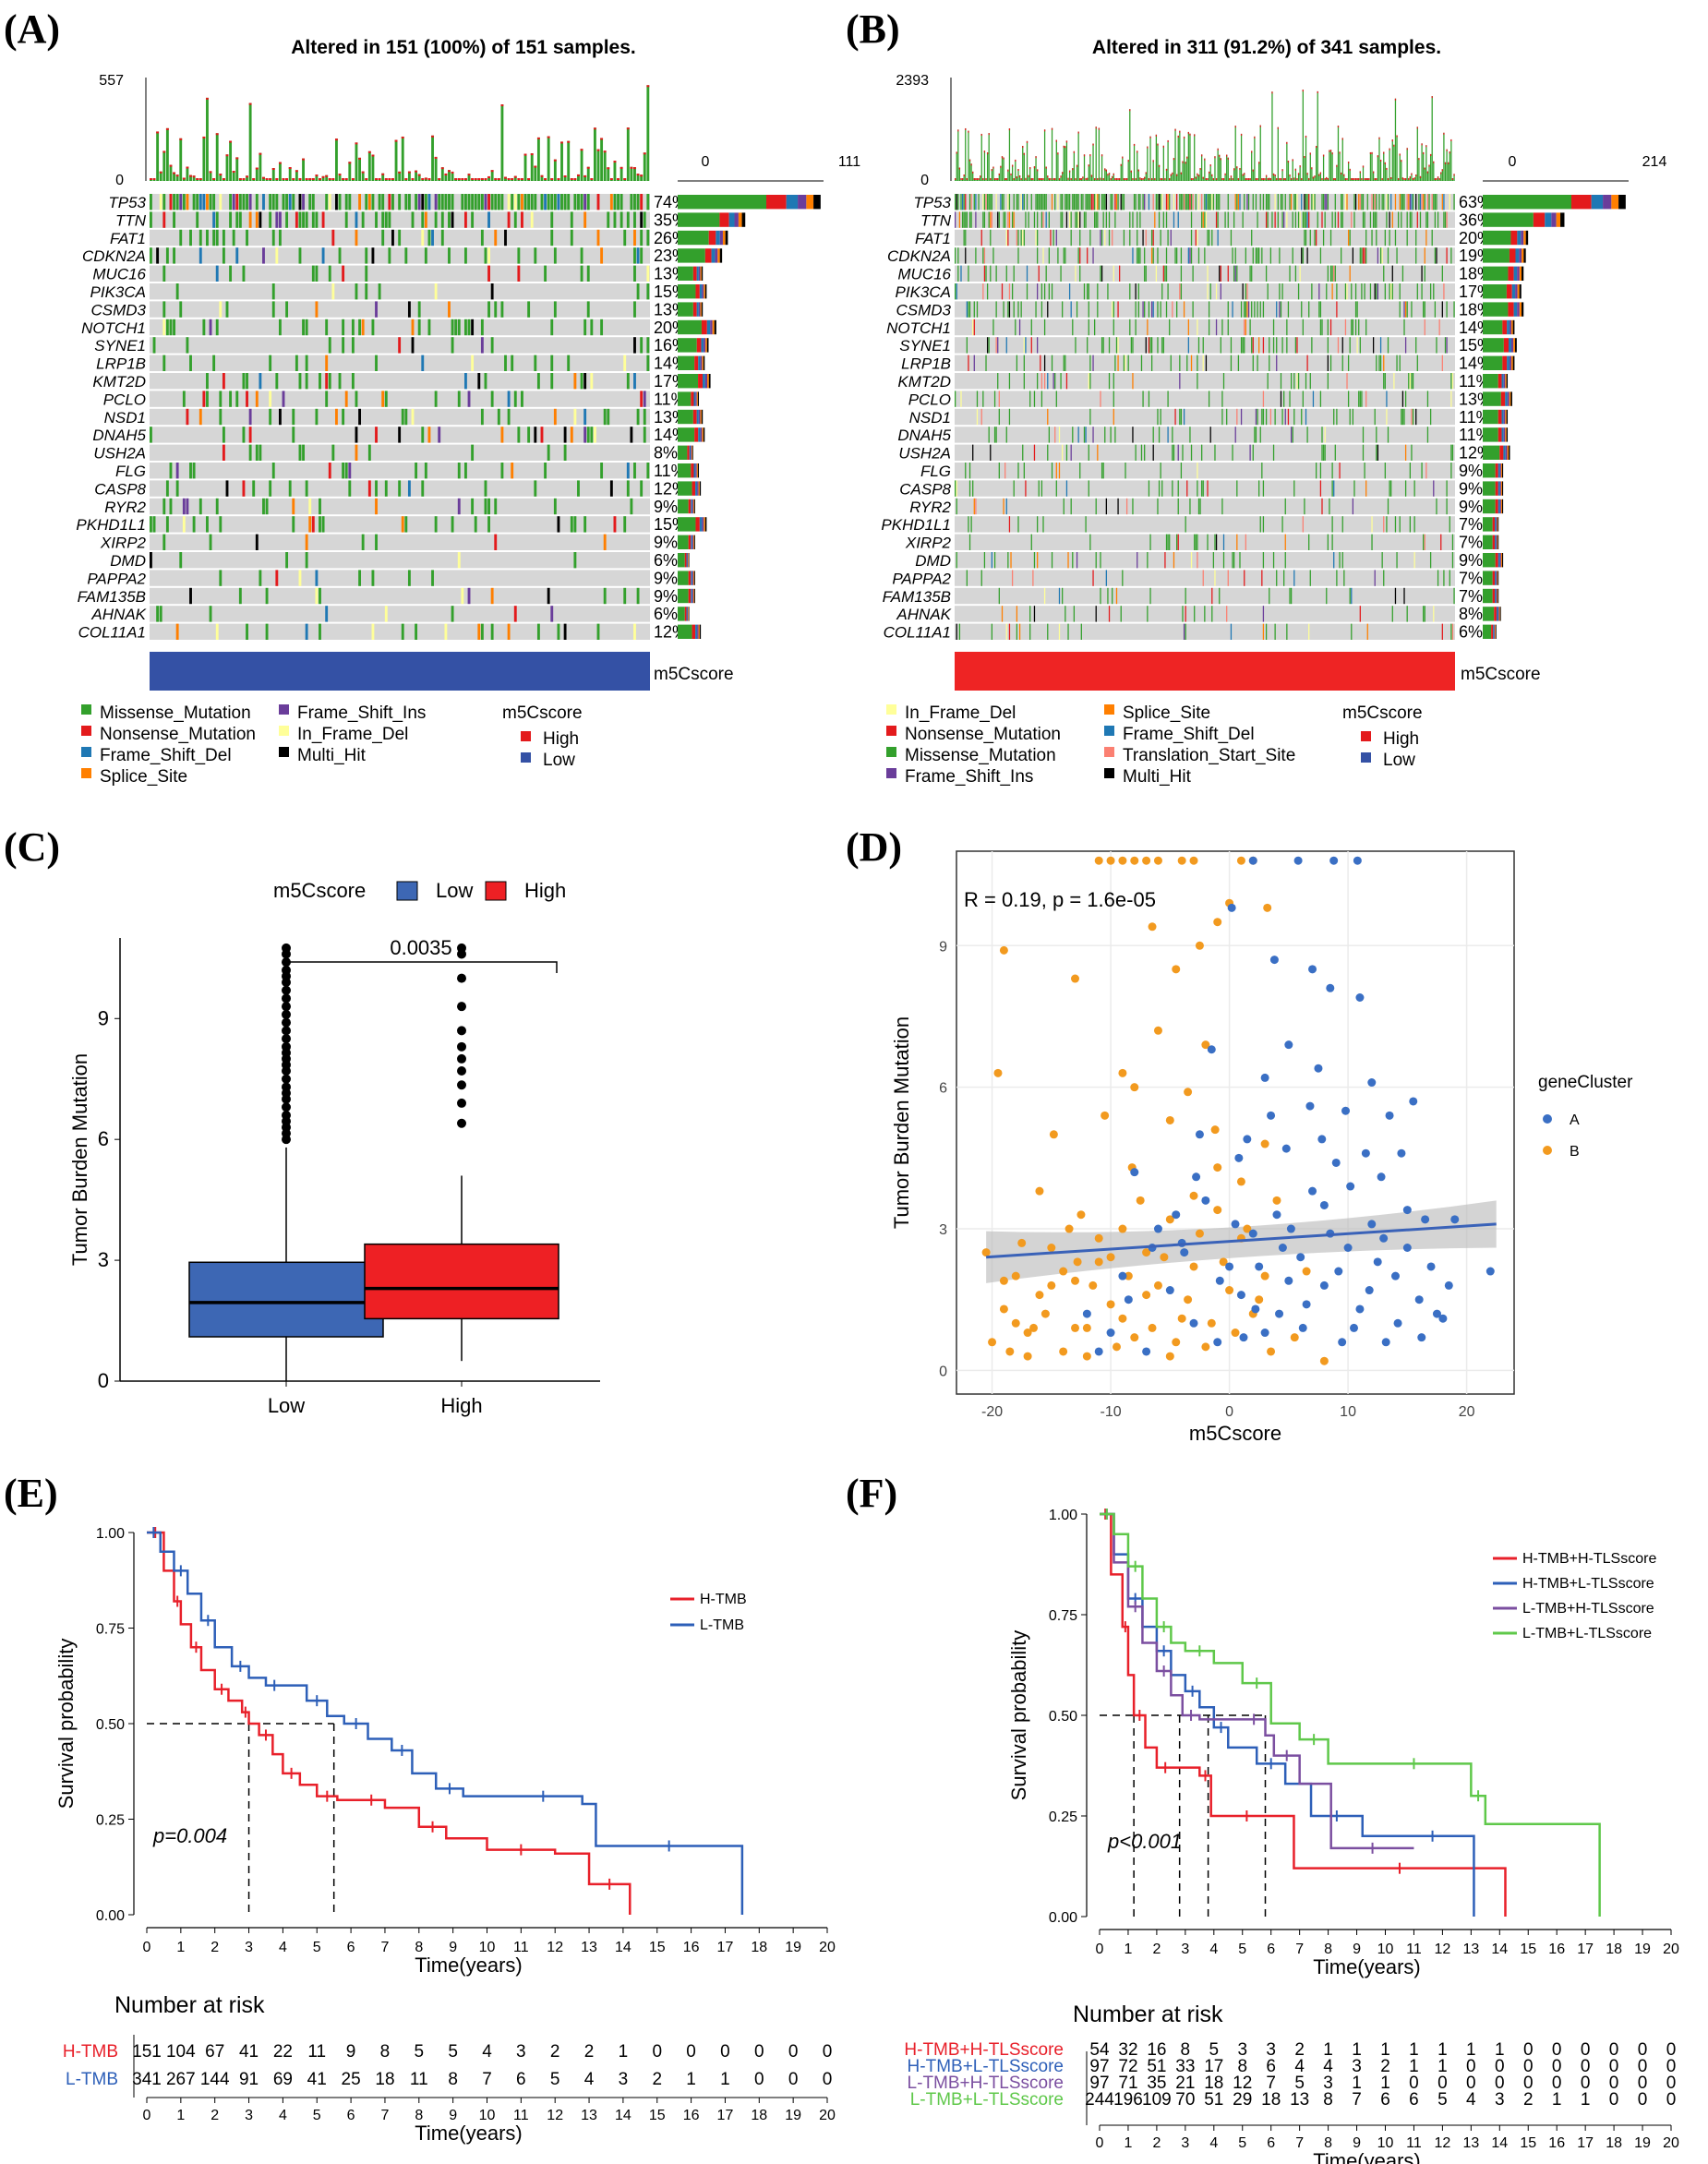  I want to click on legend-label: L-TMB, so click(722, 1625).